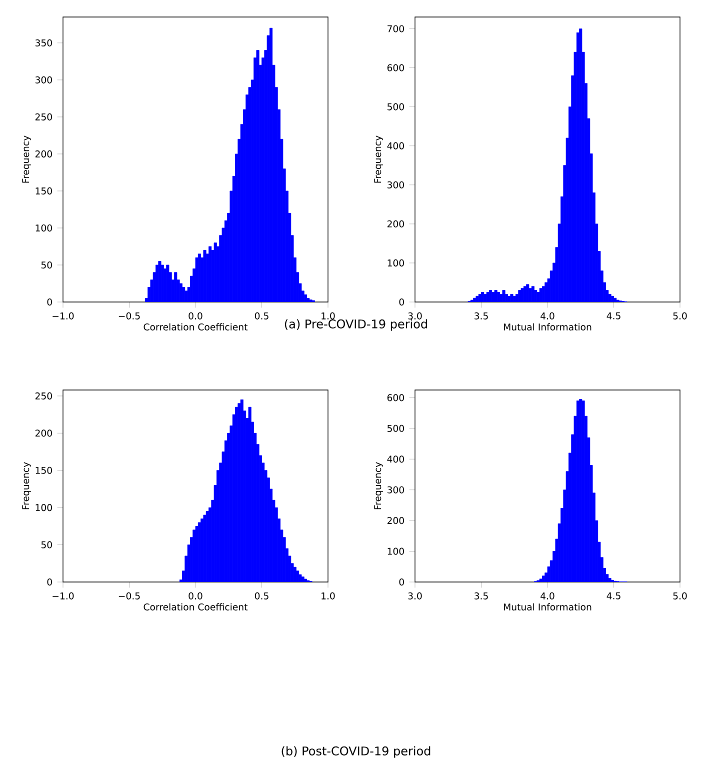 The width and height of the screenshot is (712, 767). I want to click on text: (a) Pre-COVID-19 period, so click(355, 325).